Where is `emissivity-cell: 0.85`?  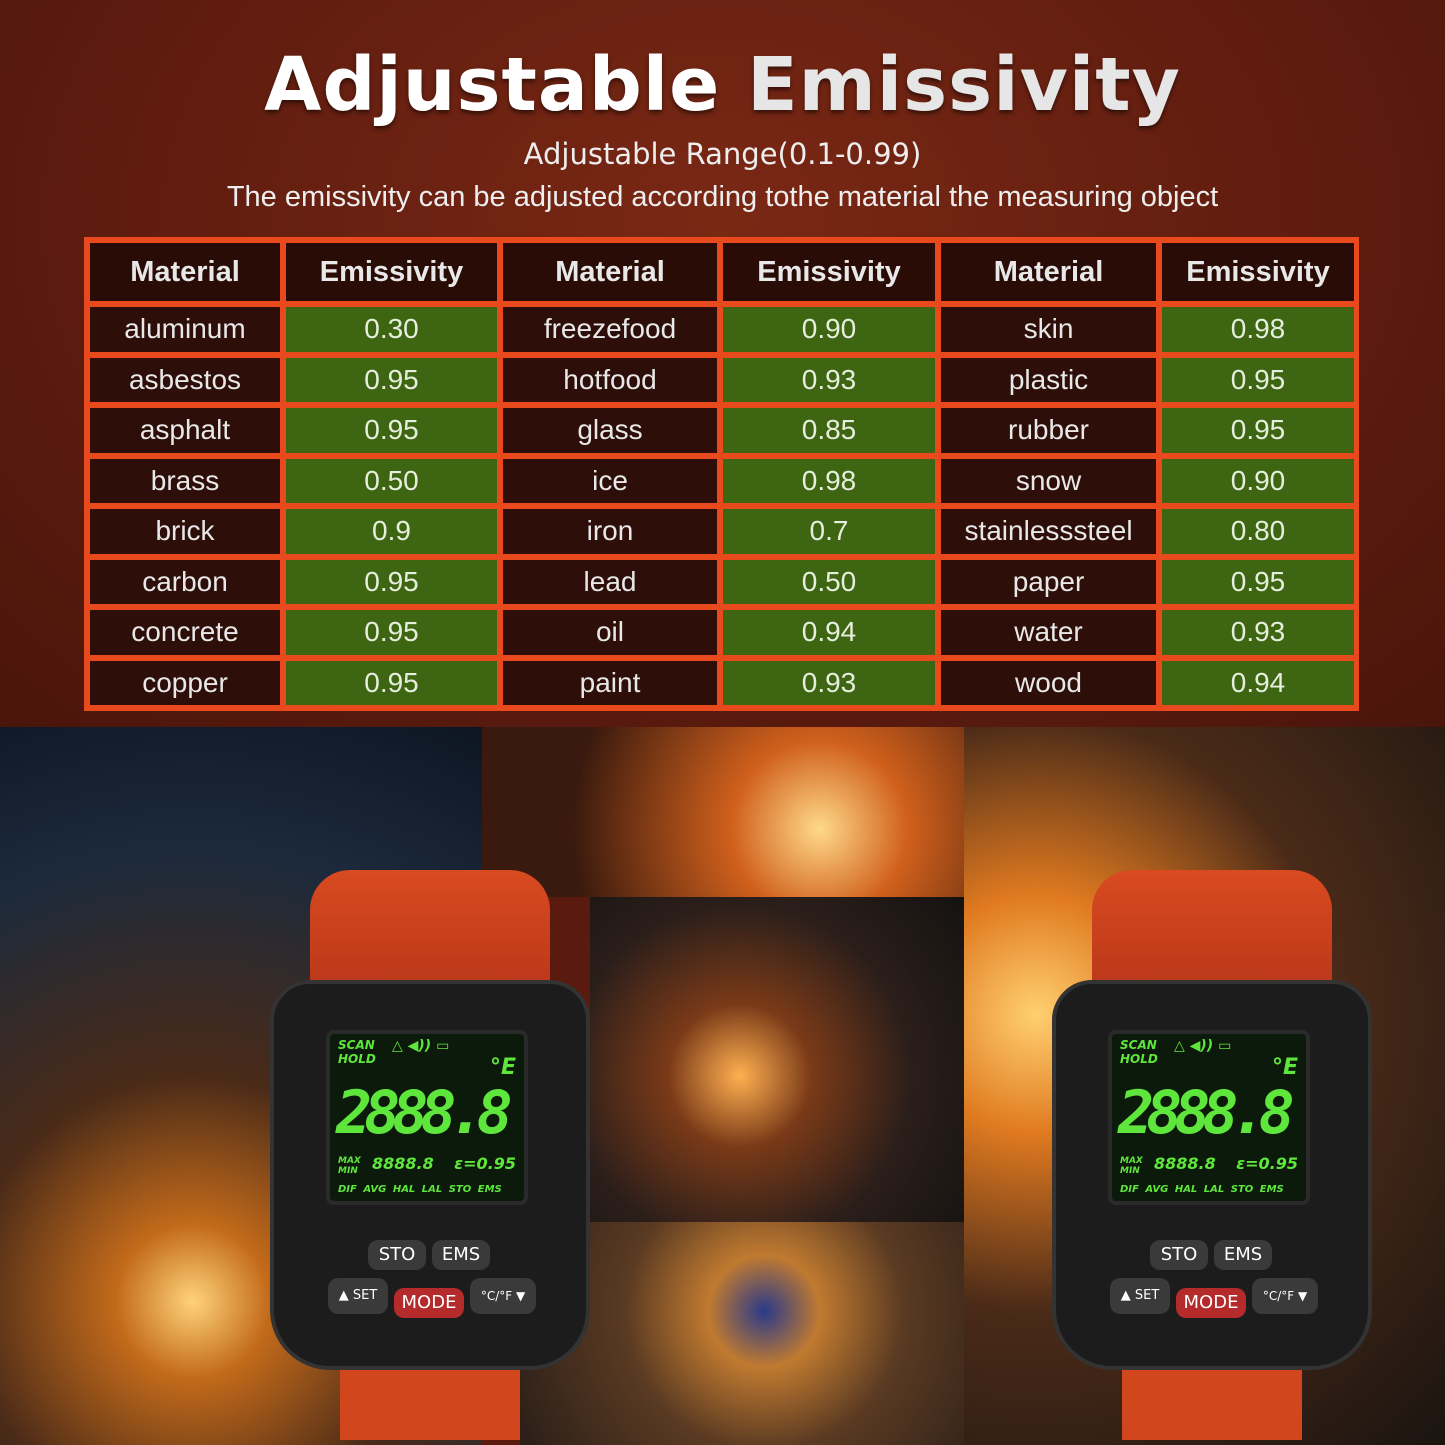
emissivity-cell: 0.85 is located at coordinates (829, 430).